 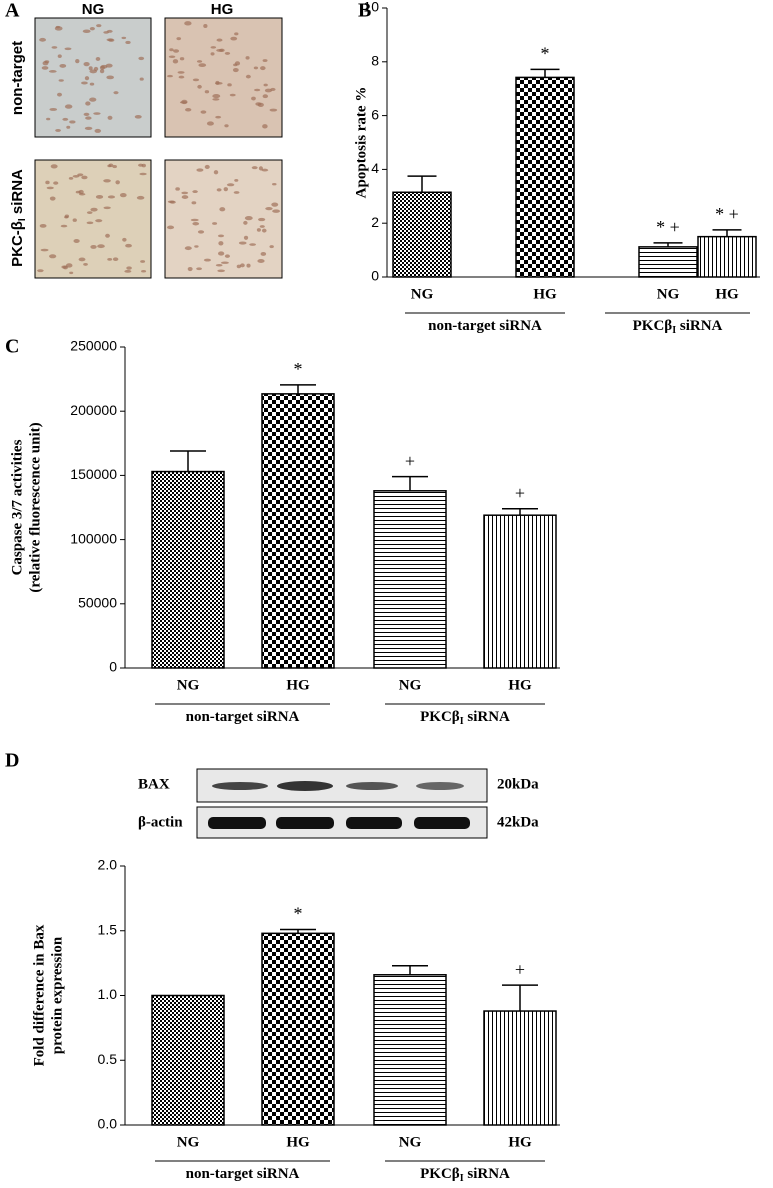 What do you see at coordinates (188, 1142) in the screenshot?
I see `x-tick-label: NG` at bounding box center [188, 1142].